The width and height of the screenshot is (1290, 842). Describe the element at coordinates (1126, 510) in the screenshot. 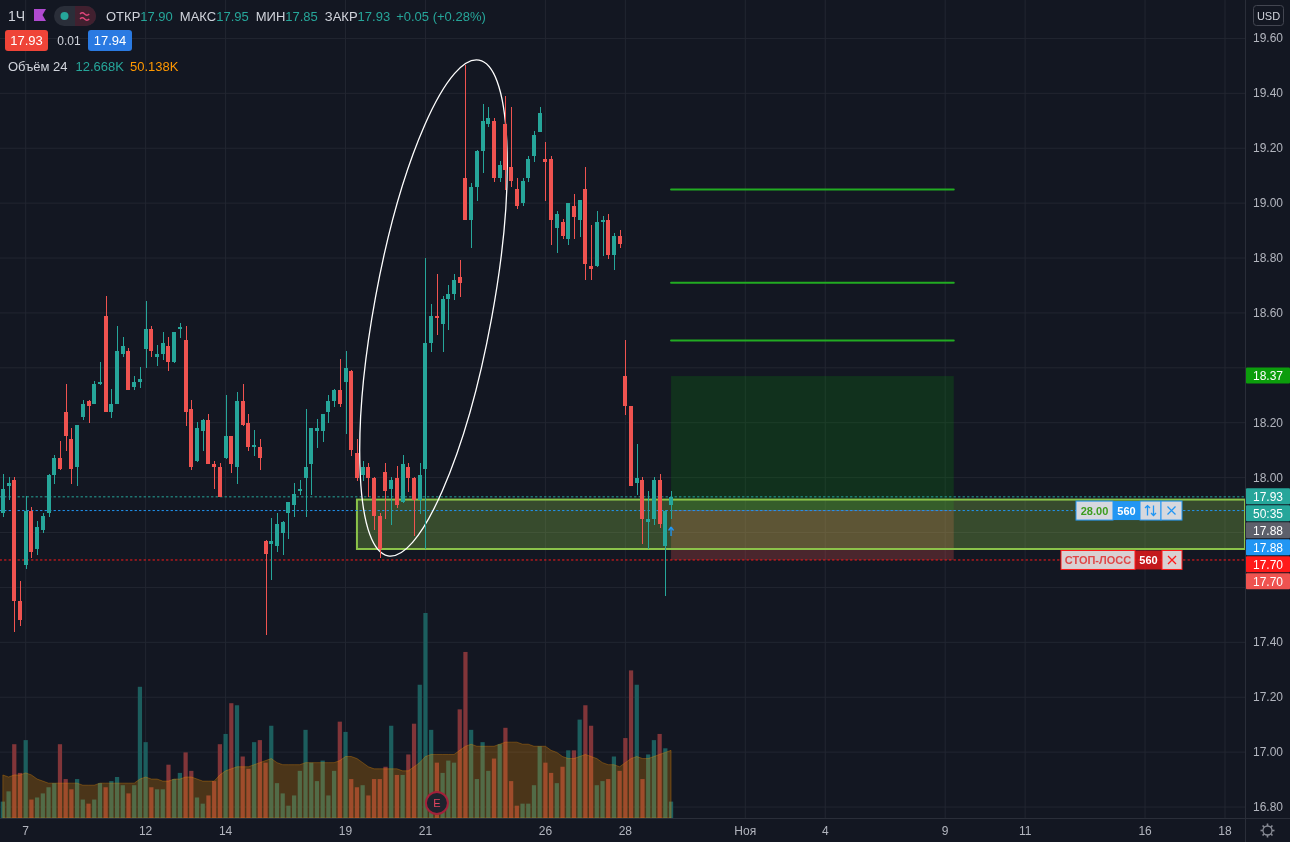

I see `annotation: 560` at that location.